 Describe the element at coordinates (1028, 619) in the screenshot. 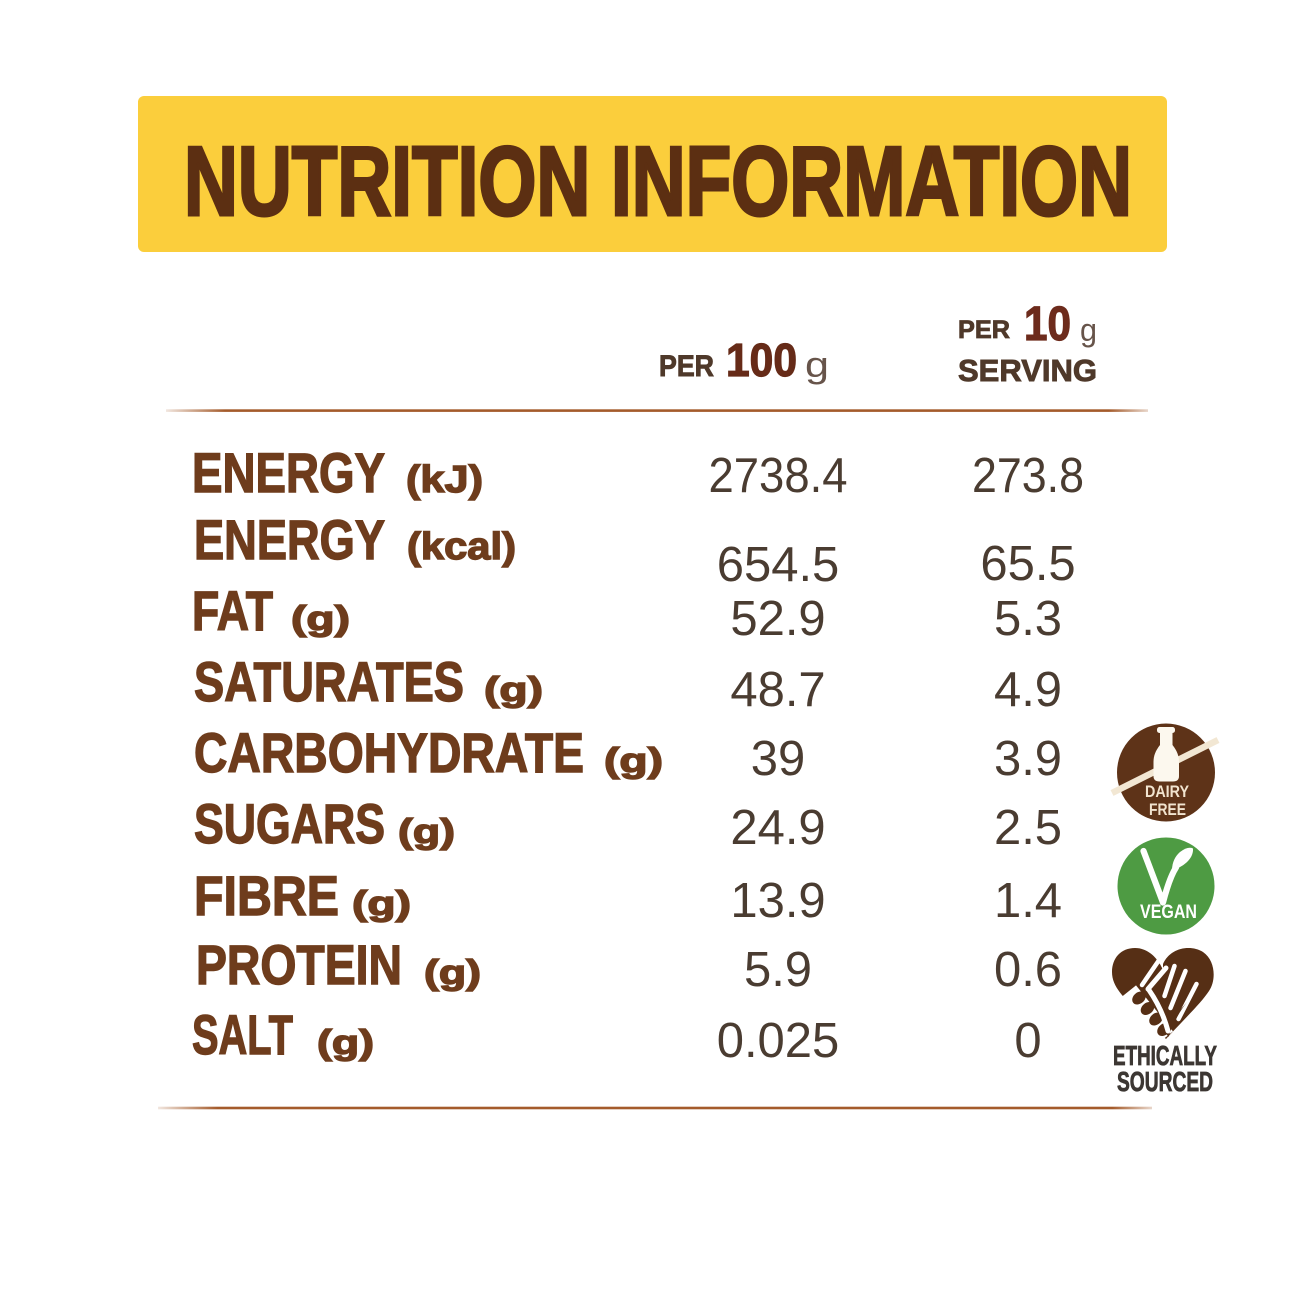

I see `svg-text: 5.3` at that location.